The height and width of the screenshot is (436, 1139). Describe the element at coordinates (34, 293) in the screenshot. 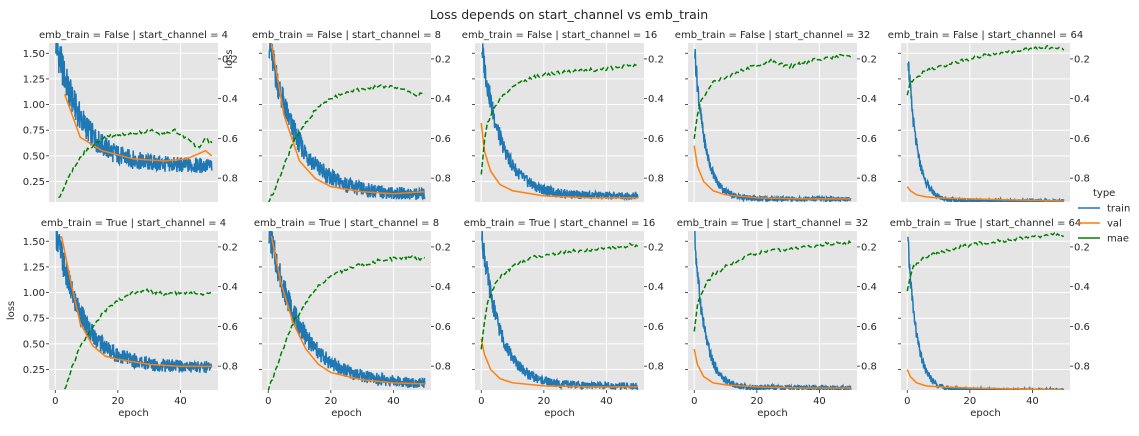

I see `y-tick-label: 1.00` at that location.